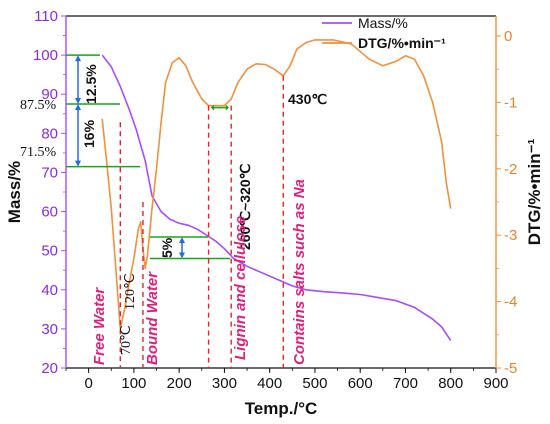 This screenshot has width=550, height=424. What do you see at coordinates (510, 235) in the screenshot?
I see `y2-tick-label: -3` at bounding box center [510, 235].